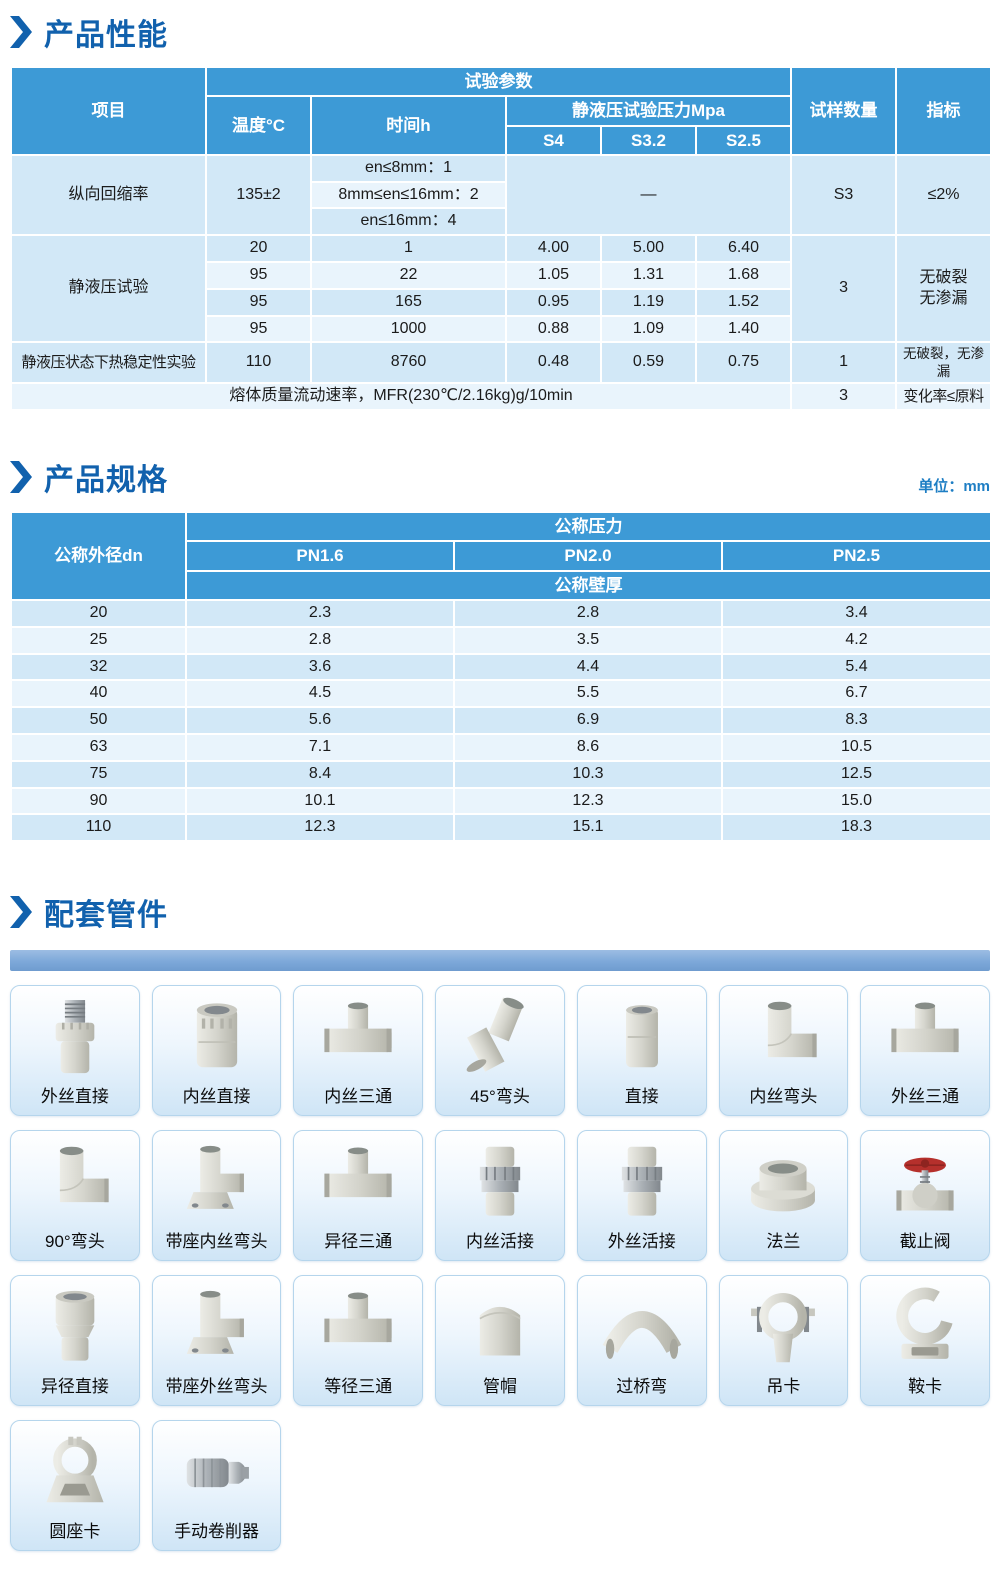  I want to click on product-label: 45°弯头, so click(500, 1097).